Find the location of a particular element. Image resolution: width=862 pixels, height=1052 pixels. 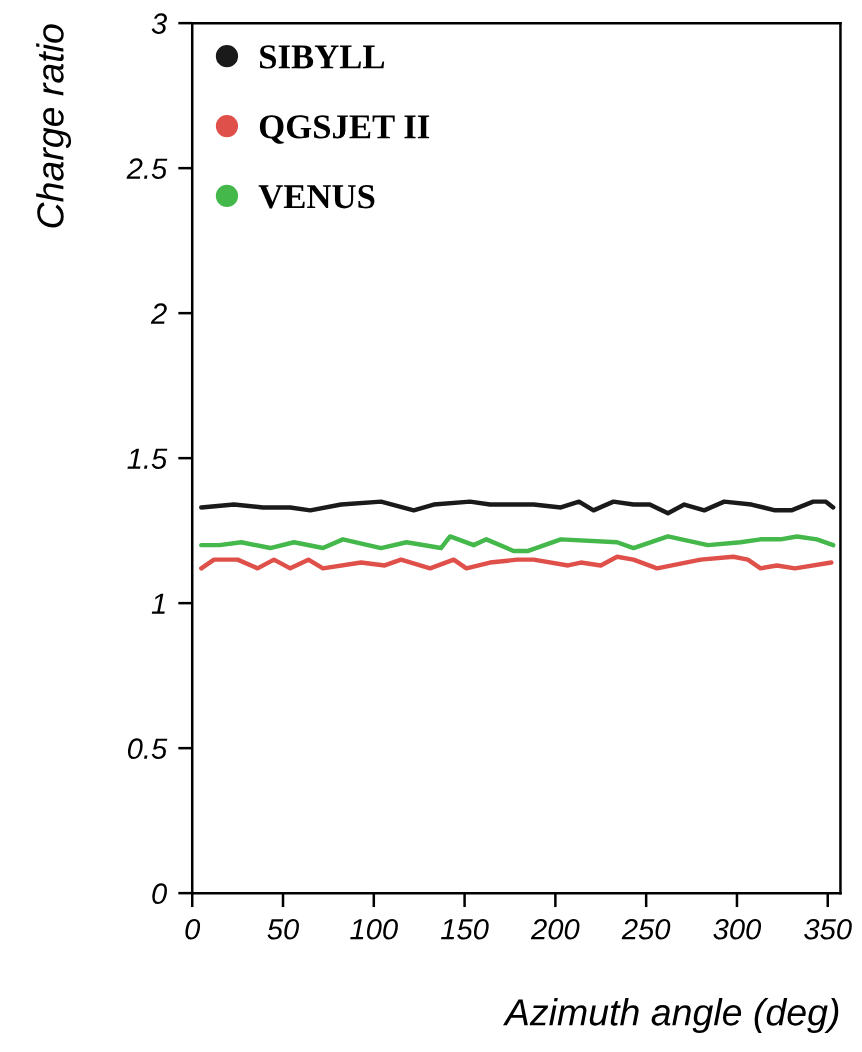

x-tick-label: 100 is located at coordinates (374, 929).